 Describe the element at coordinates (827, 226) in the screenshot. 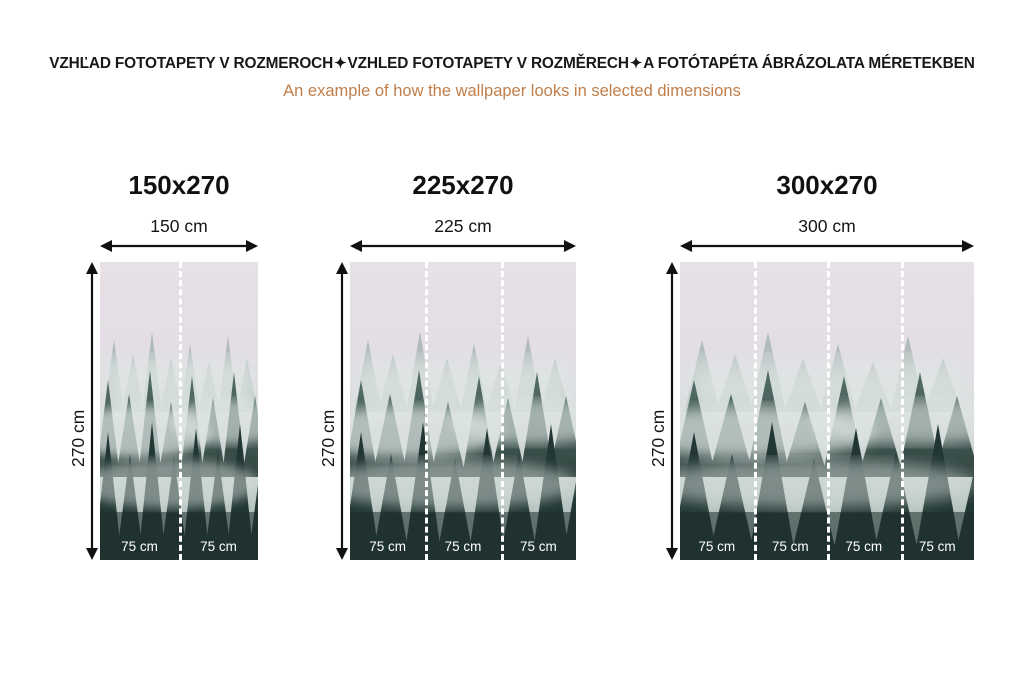

I see `width-label: 300 cm` at that location.